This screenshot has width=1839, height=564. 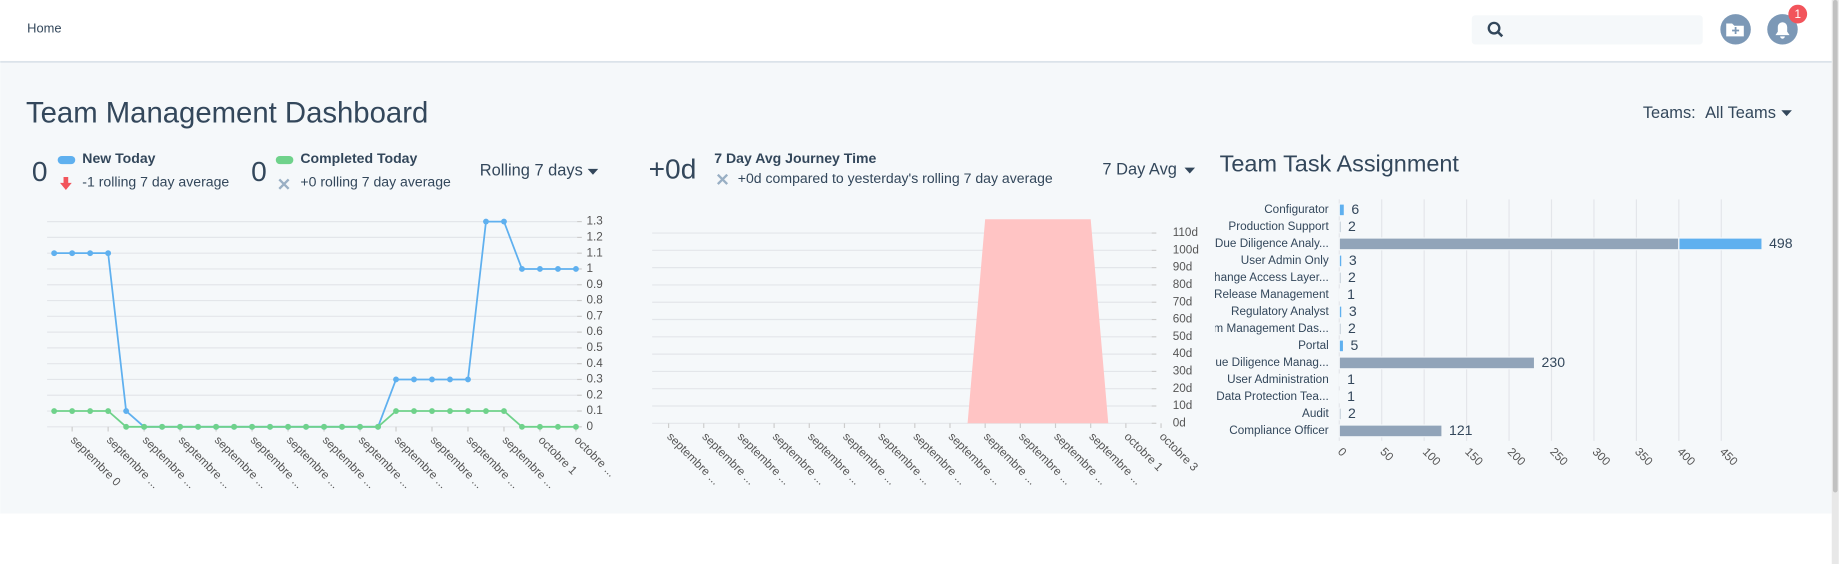 I want to click on stat-value: +0d, so click(x=673, y=169).